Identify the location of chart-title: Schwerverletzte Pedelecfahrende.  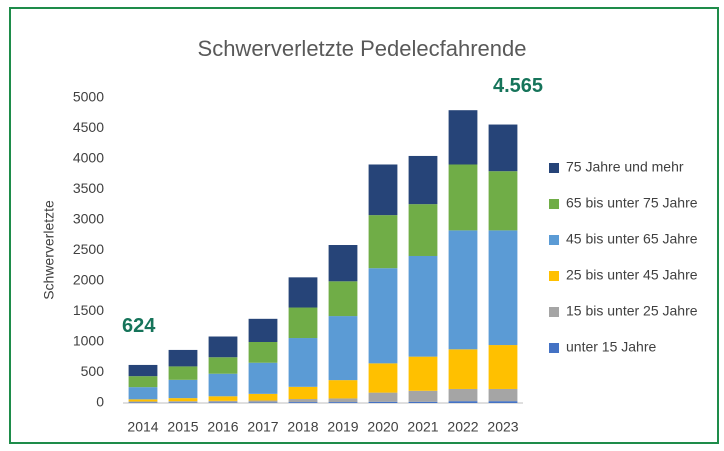
(362, 48).